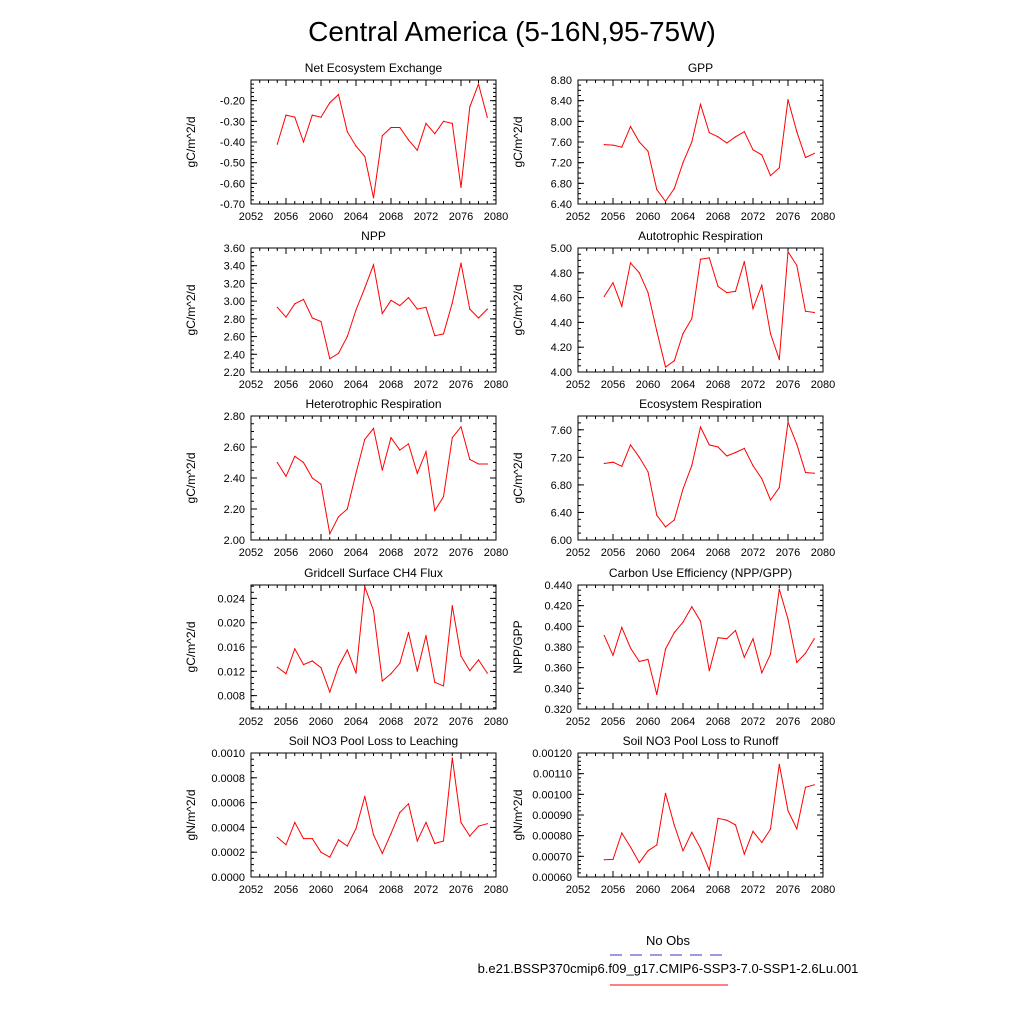 Image resolution: width=1024 pixels, height=1024 pixels. I want to click on y-tick-label: 2.60, so click(234, 448).